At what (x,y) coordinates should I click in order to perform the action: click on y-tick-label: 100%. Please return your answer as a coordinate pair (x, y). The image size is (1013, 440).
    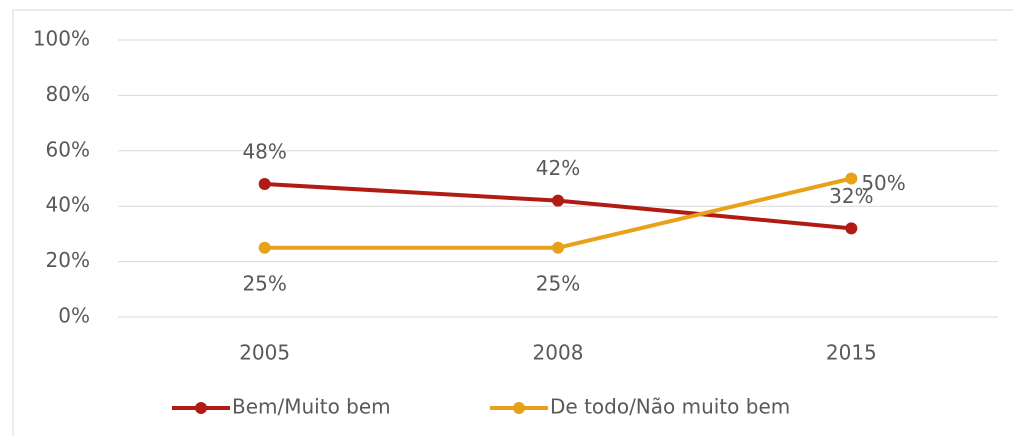
    Looking at the image, I should click on (61, 39).